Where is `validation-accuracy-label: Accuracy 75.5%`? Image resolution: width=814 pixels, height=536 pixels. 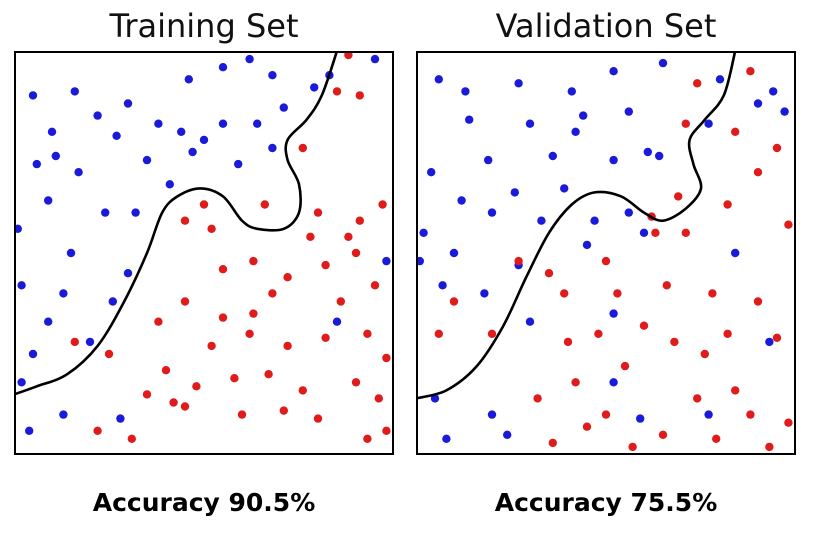
validation-accuracy-label: Accuracy 75.5% is located at coordinates (606, 502).